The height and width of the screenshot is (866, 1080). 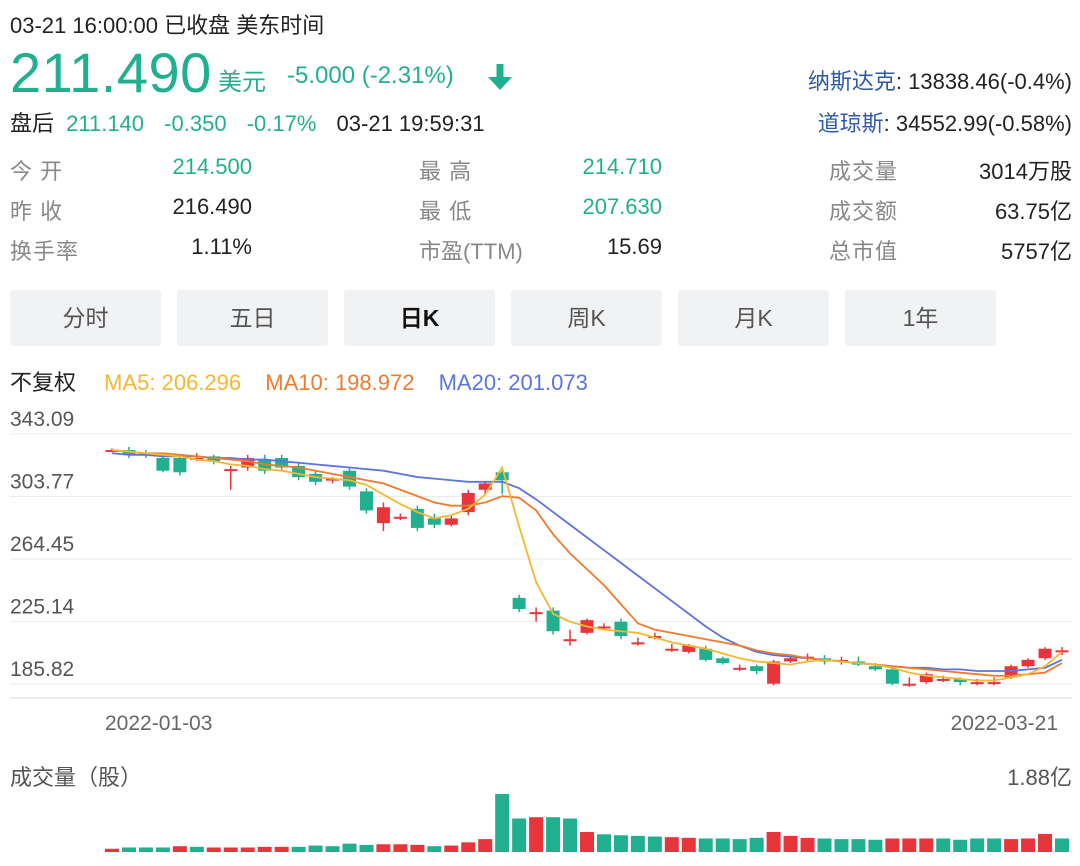 I want to click on legend-ma20: MA20: 201.073, so click(x=513, y=382).